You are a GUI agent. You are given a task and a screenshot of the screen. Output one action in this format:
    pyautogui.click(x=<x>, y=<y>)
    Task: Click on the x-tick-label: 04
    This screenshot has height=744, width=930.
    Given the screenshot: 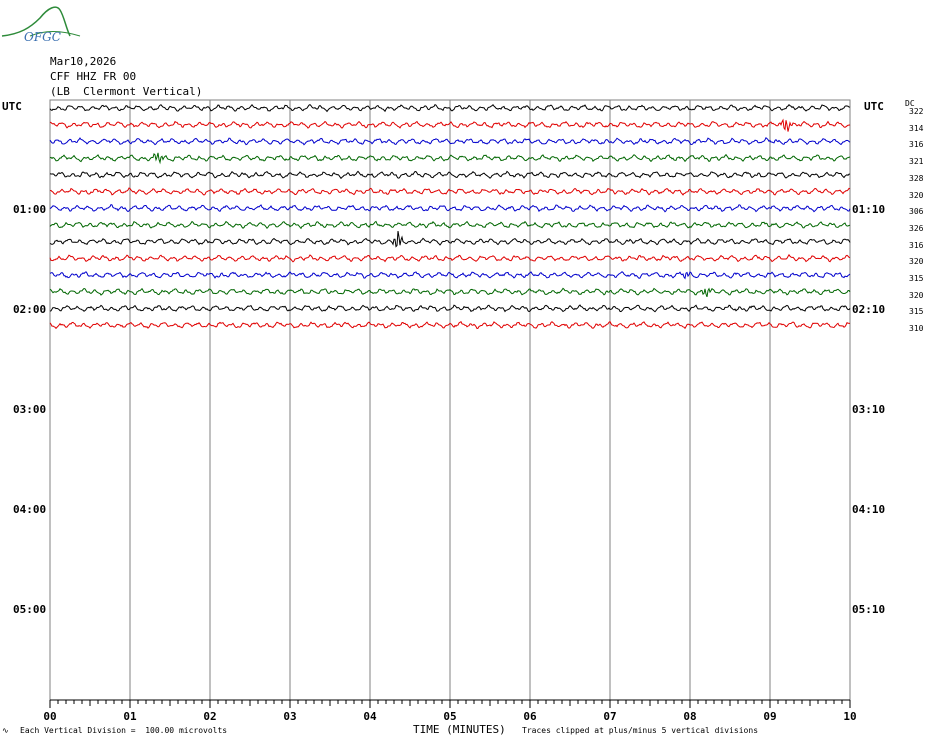 What is the action you would take?
    pyautogui.click(x=370, y=716)
    